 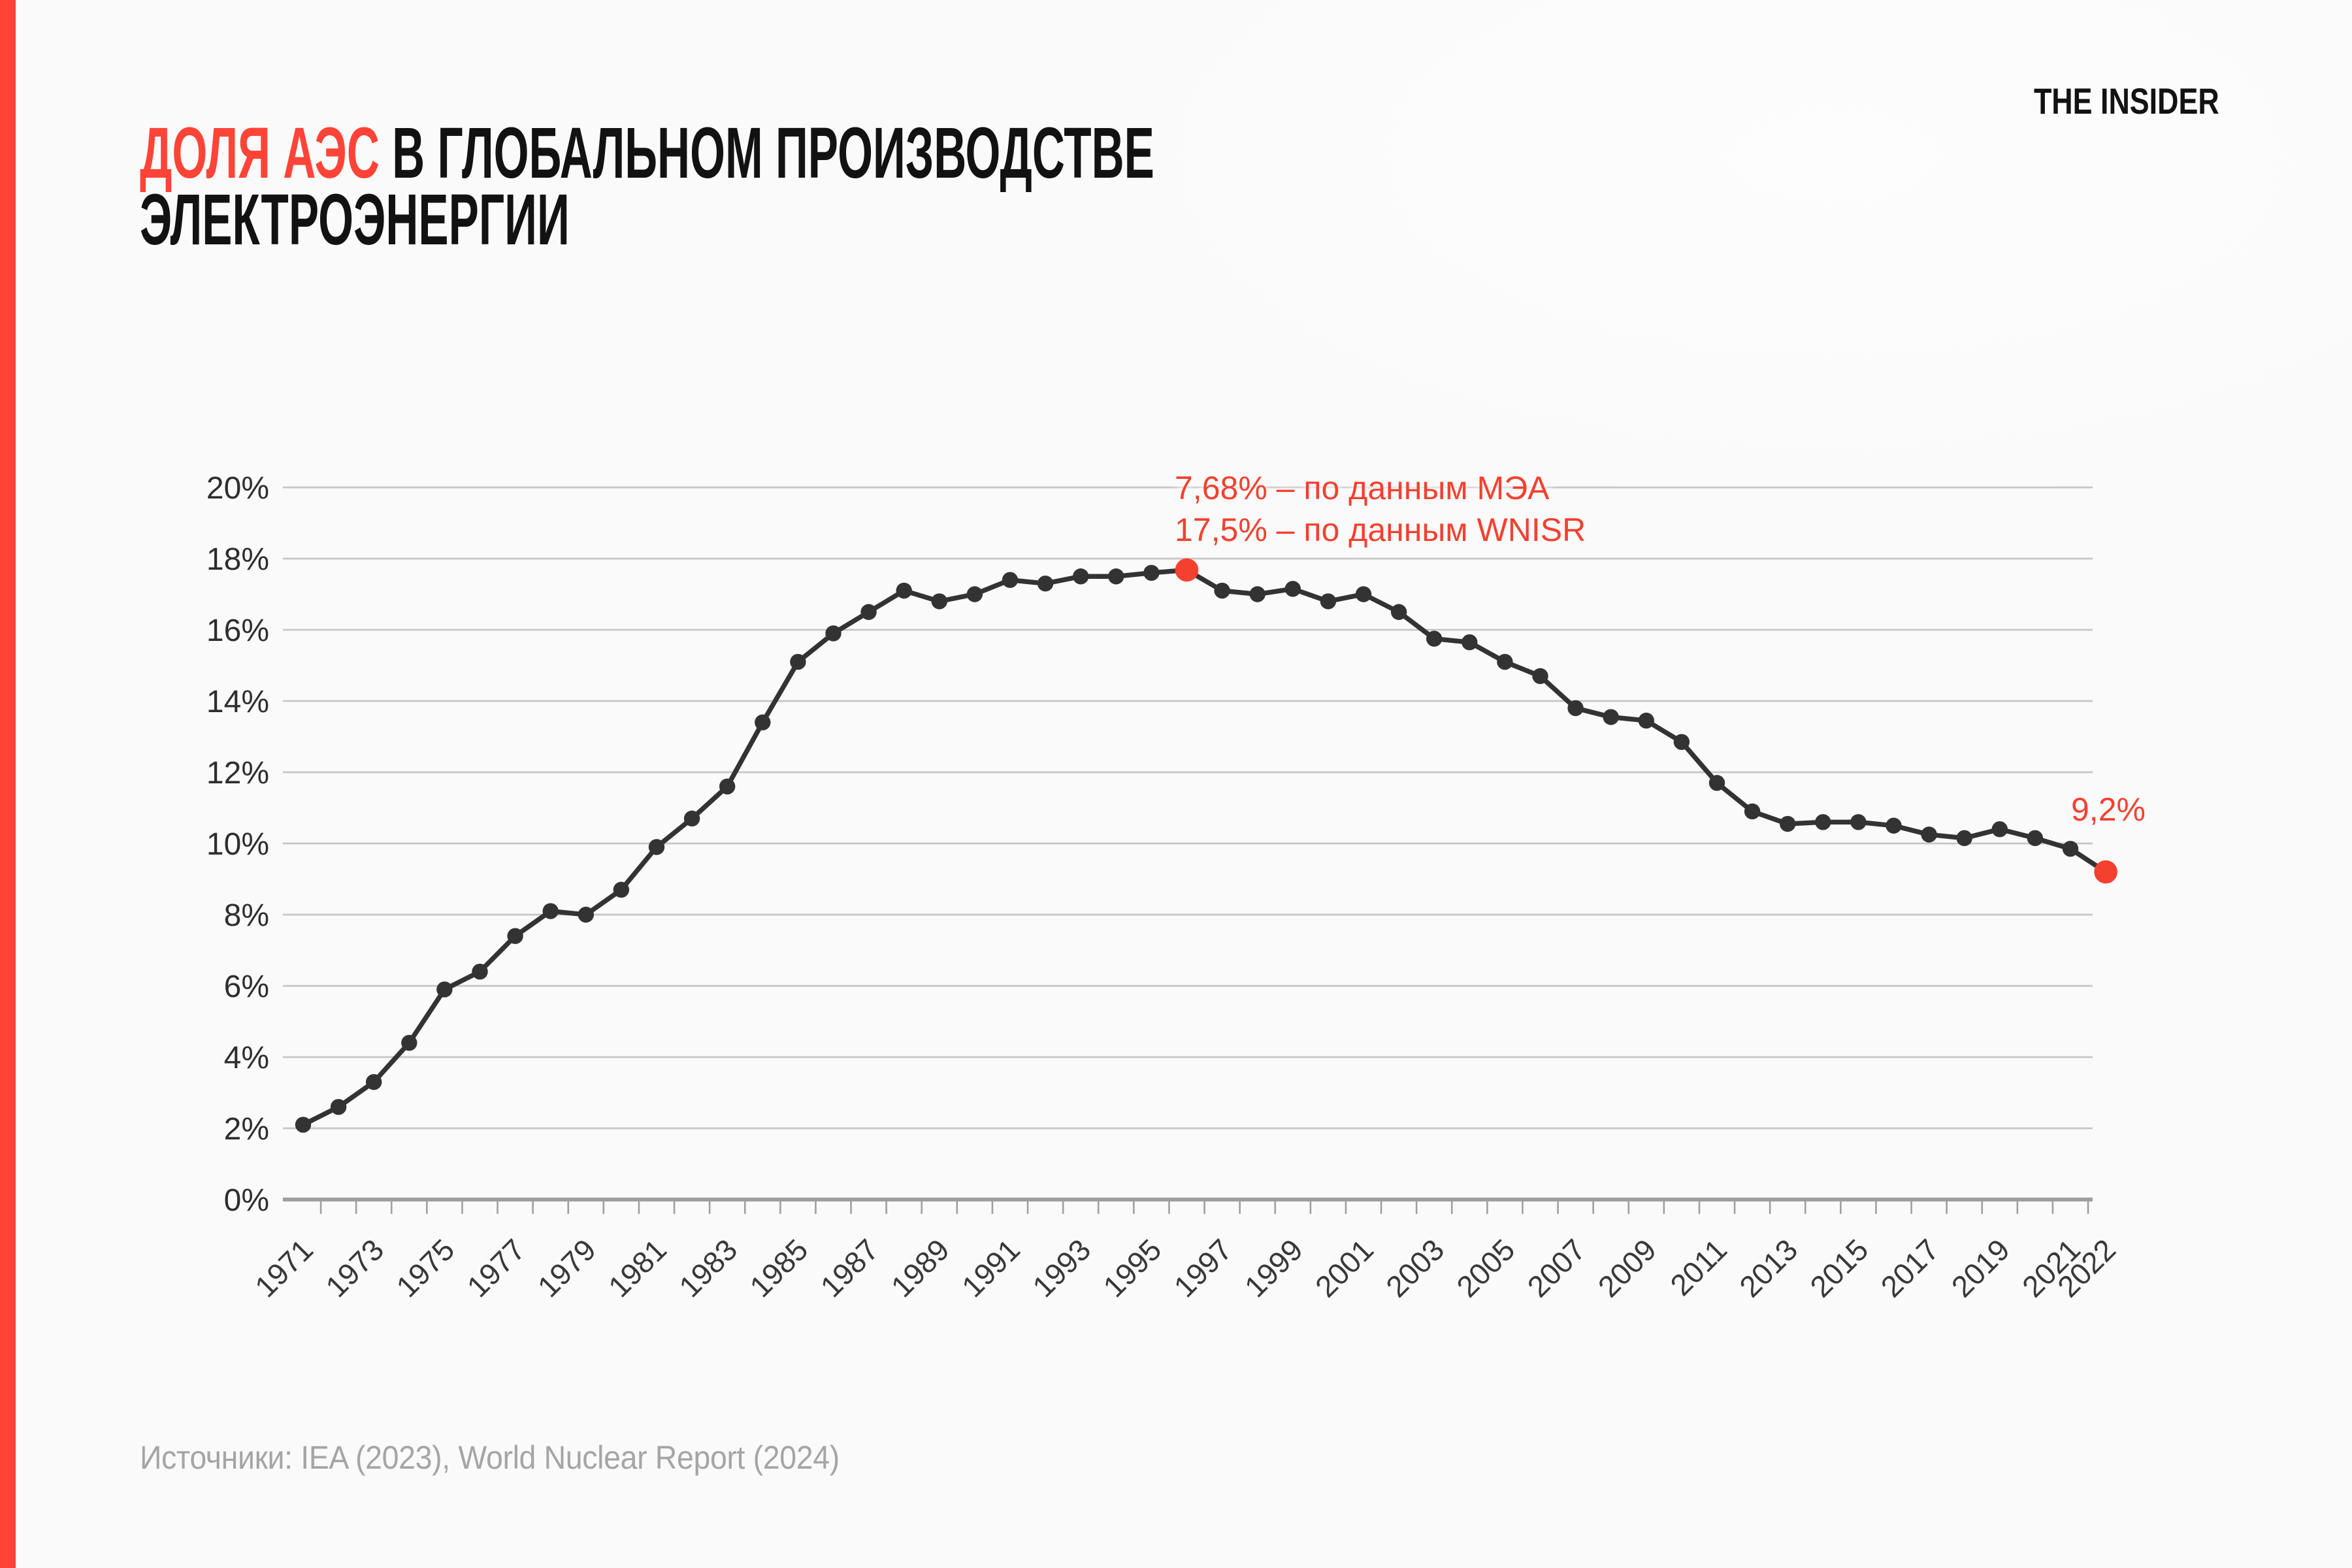 I want to click on publisher-logo: THE INSIDER, so click(x=2103, y=102).